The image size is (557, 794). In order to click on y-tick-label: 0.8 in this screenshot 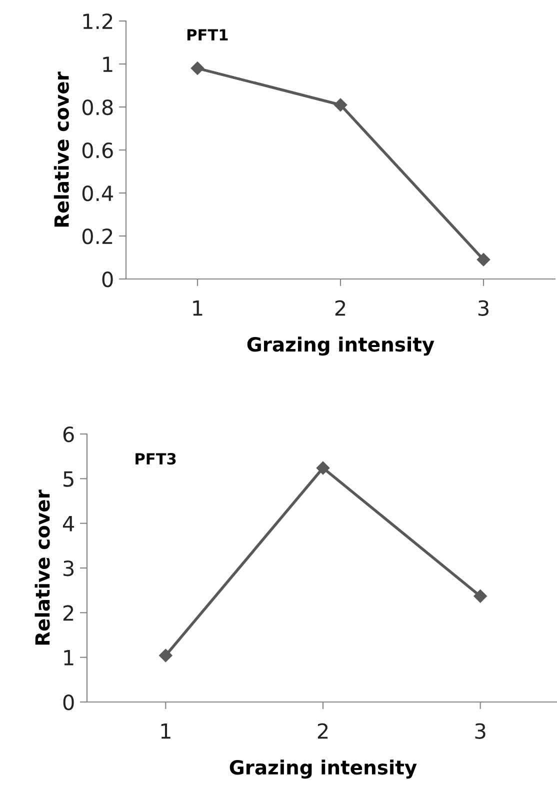, I will do `click(97, 107)`.